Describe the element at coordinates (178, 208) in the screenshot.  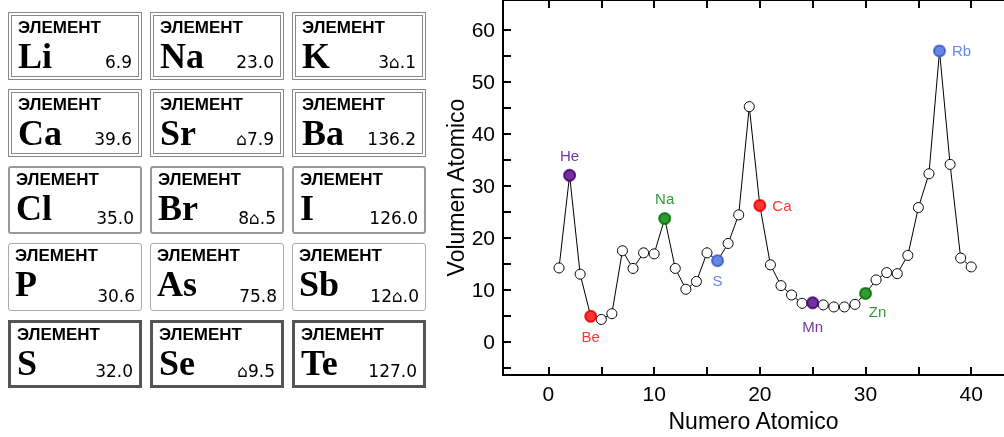
I see `text: Br` at that location.